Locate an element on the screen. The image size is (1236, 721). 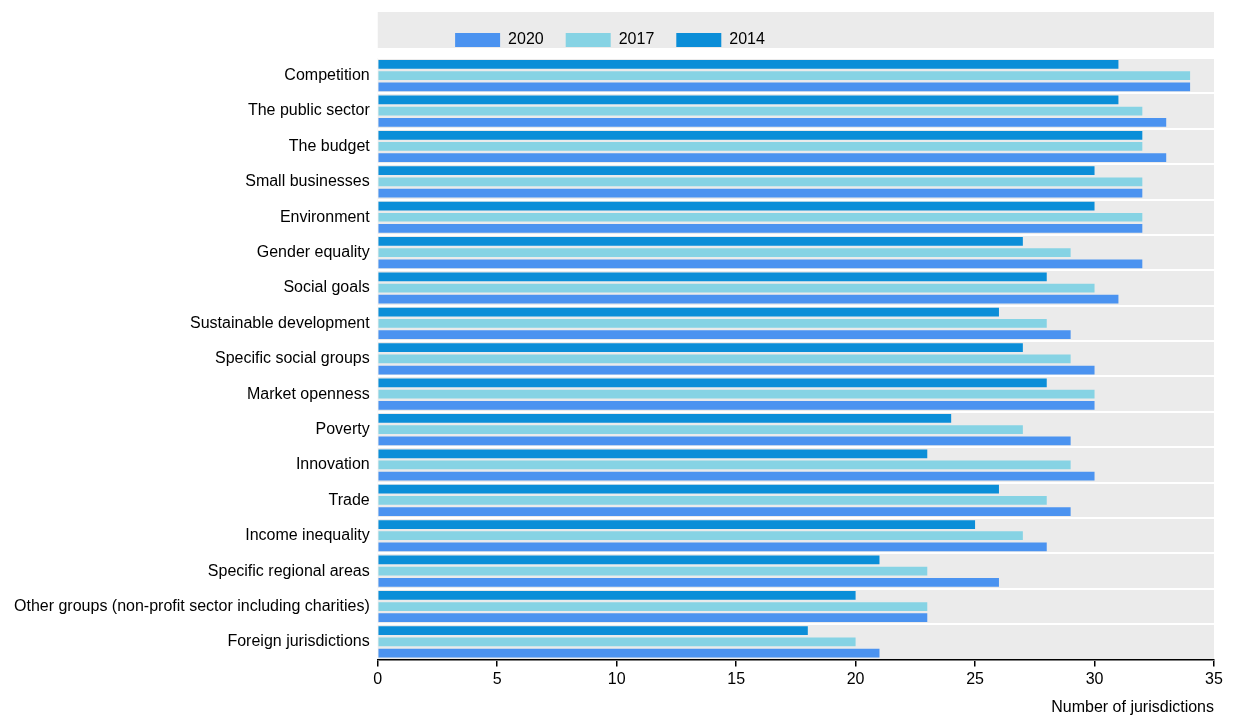
y-tick-label: Small businesses is located at coordinates (307, 181).